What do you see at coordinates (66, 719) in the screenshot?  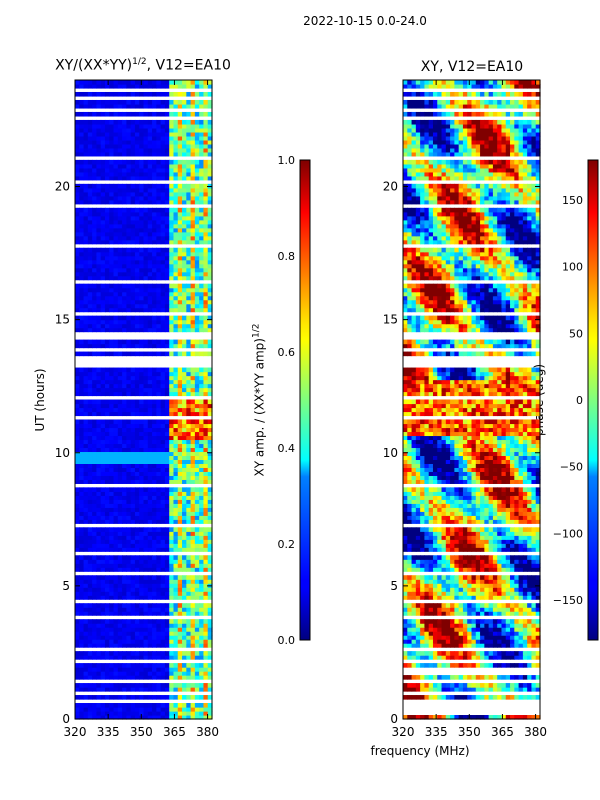 I see `amp-ytick-label: 0` at bounding box center [66, 719].